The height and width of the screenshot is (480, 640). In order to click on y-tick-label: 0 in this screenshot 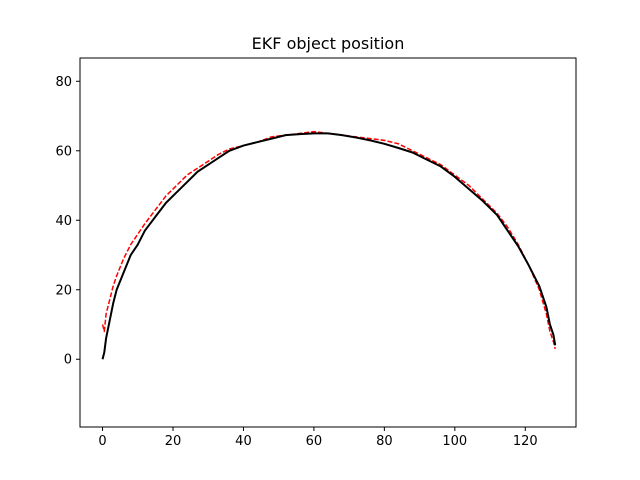, I will do `click(68, 360)`.